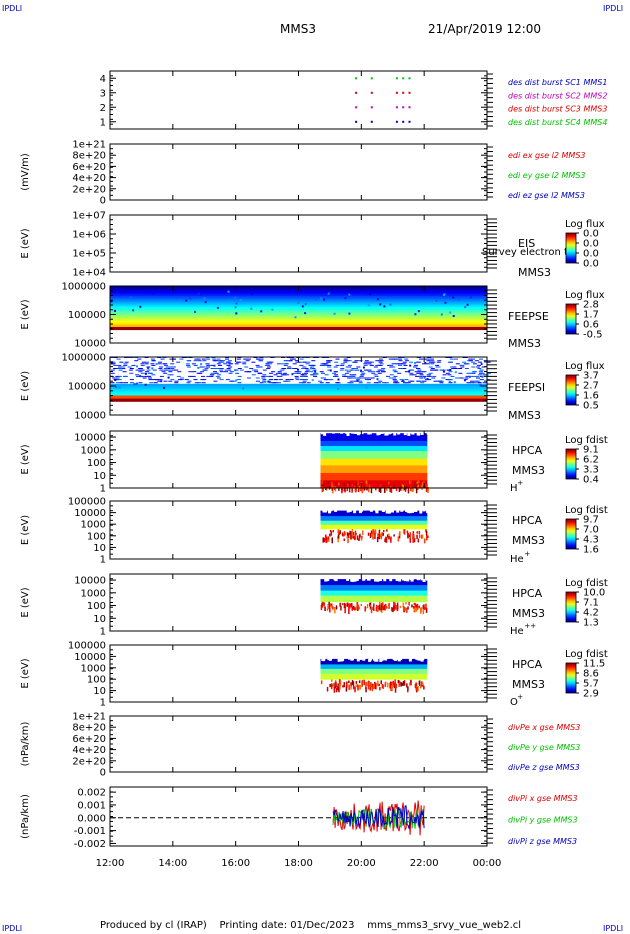 This screenshot has width=630, height=934. What do you see at coordinates (591, 674) in the screenshot?
I see `colorbar-tick-label: 8.6` at bounding box center [591, 674].